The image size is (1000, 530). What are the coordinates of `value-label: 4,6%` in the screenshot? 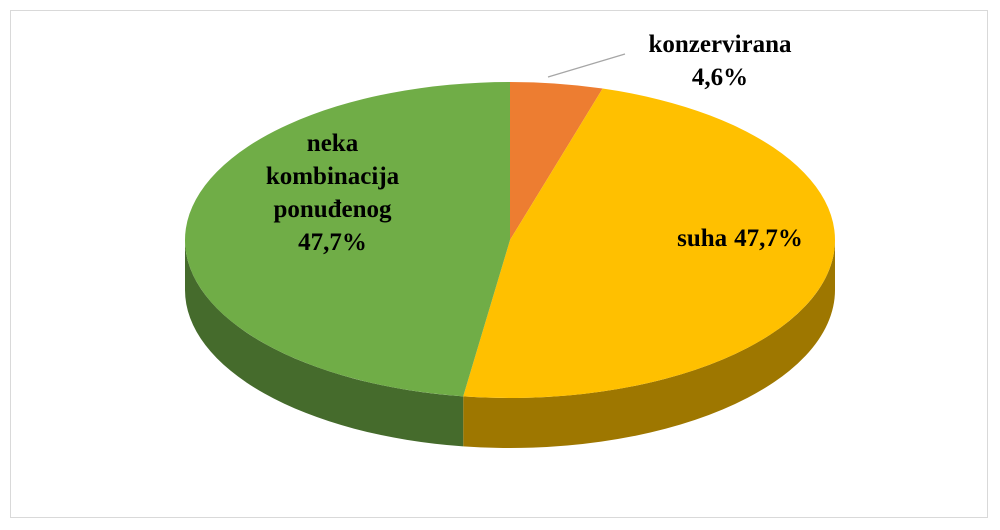 It's located at (720, 77).